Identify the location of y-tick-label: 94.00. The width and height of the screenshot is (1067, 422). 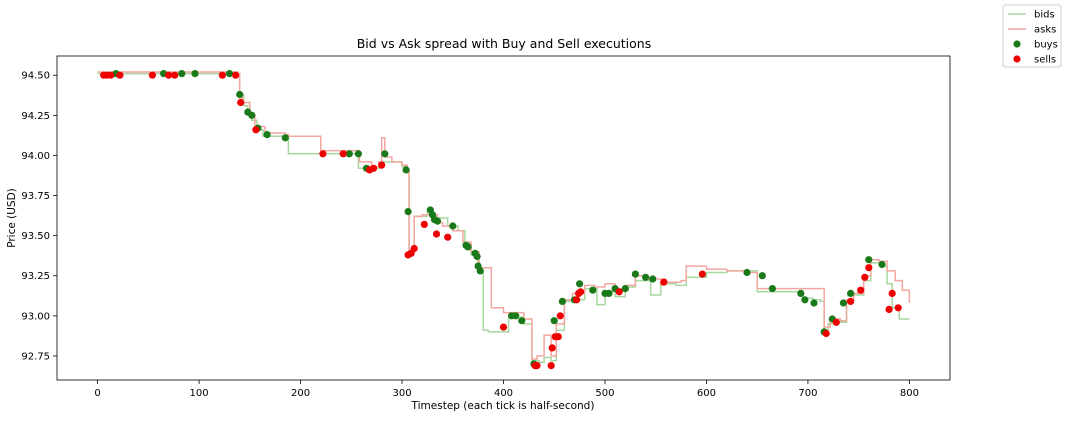
(35, 156).